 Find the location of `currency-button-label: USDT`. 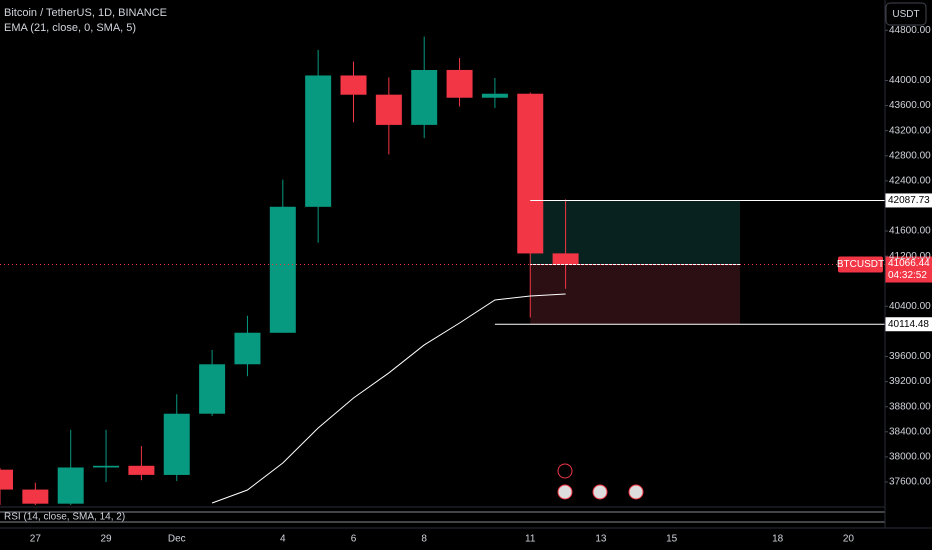

currency-button-label: USDT is located at coordinates (905, 14).